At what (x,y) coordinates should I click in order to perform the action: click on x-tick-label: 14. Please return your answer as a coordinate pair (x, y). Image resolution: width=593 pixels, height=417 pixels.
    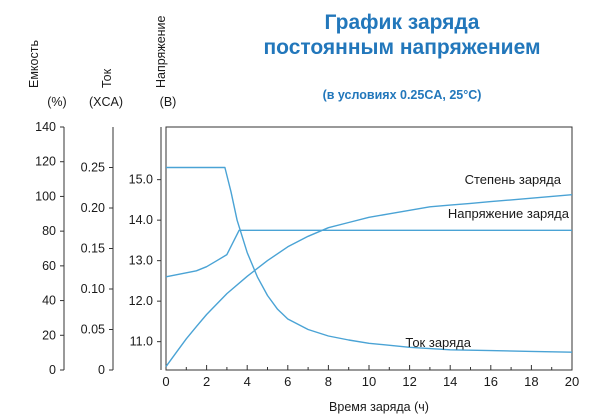
    Looking at the image, I should click on (450, 381).